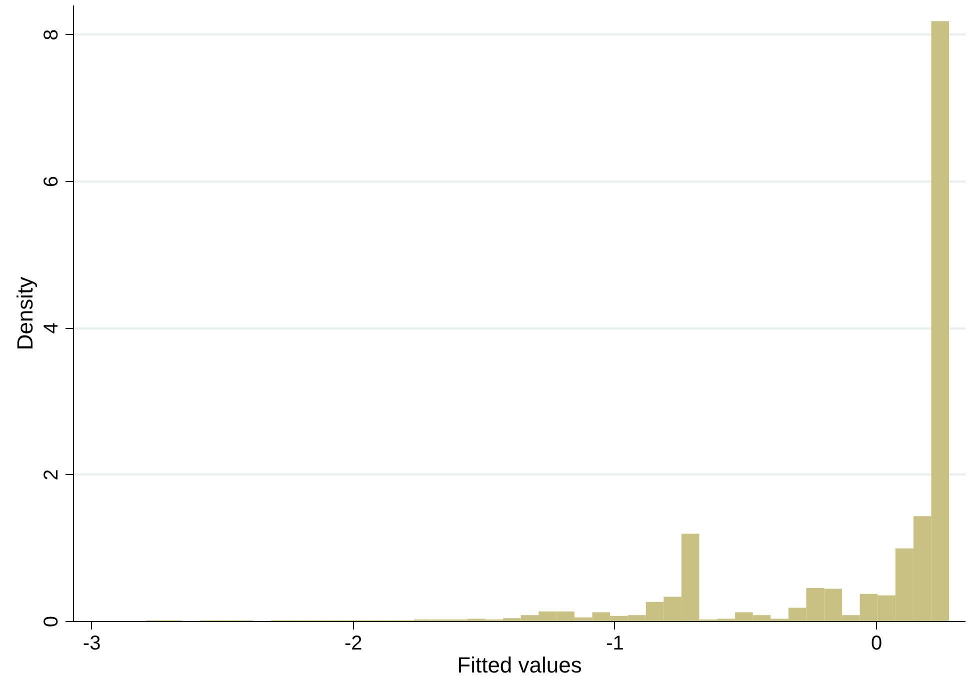 This screenshot has width=970, height=689. What do you see at coordinates (51, 622) in the screenshot?
I see `y-tick-label: 0` at bounding box center [51, 622].